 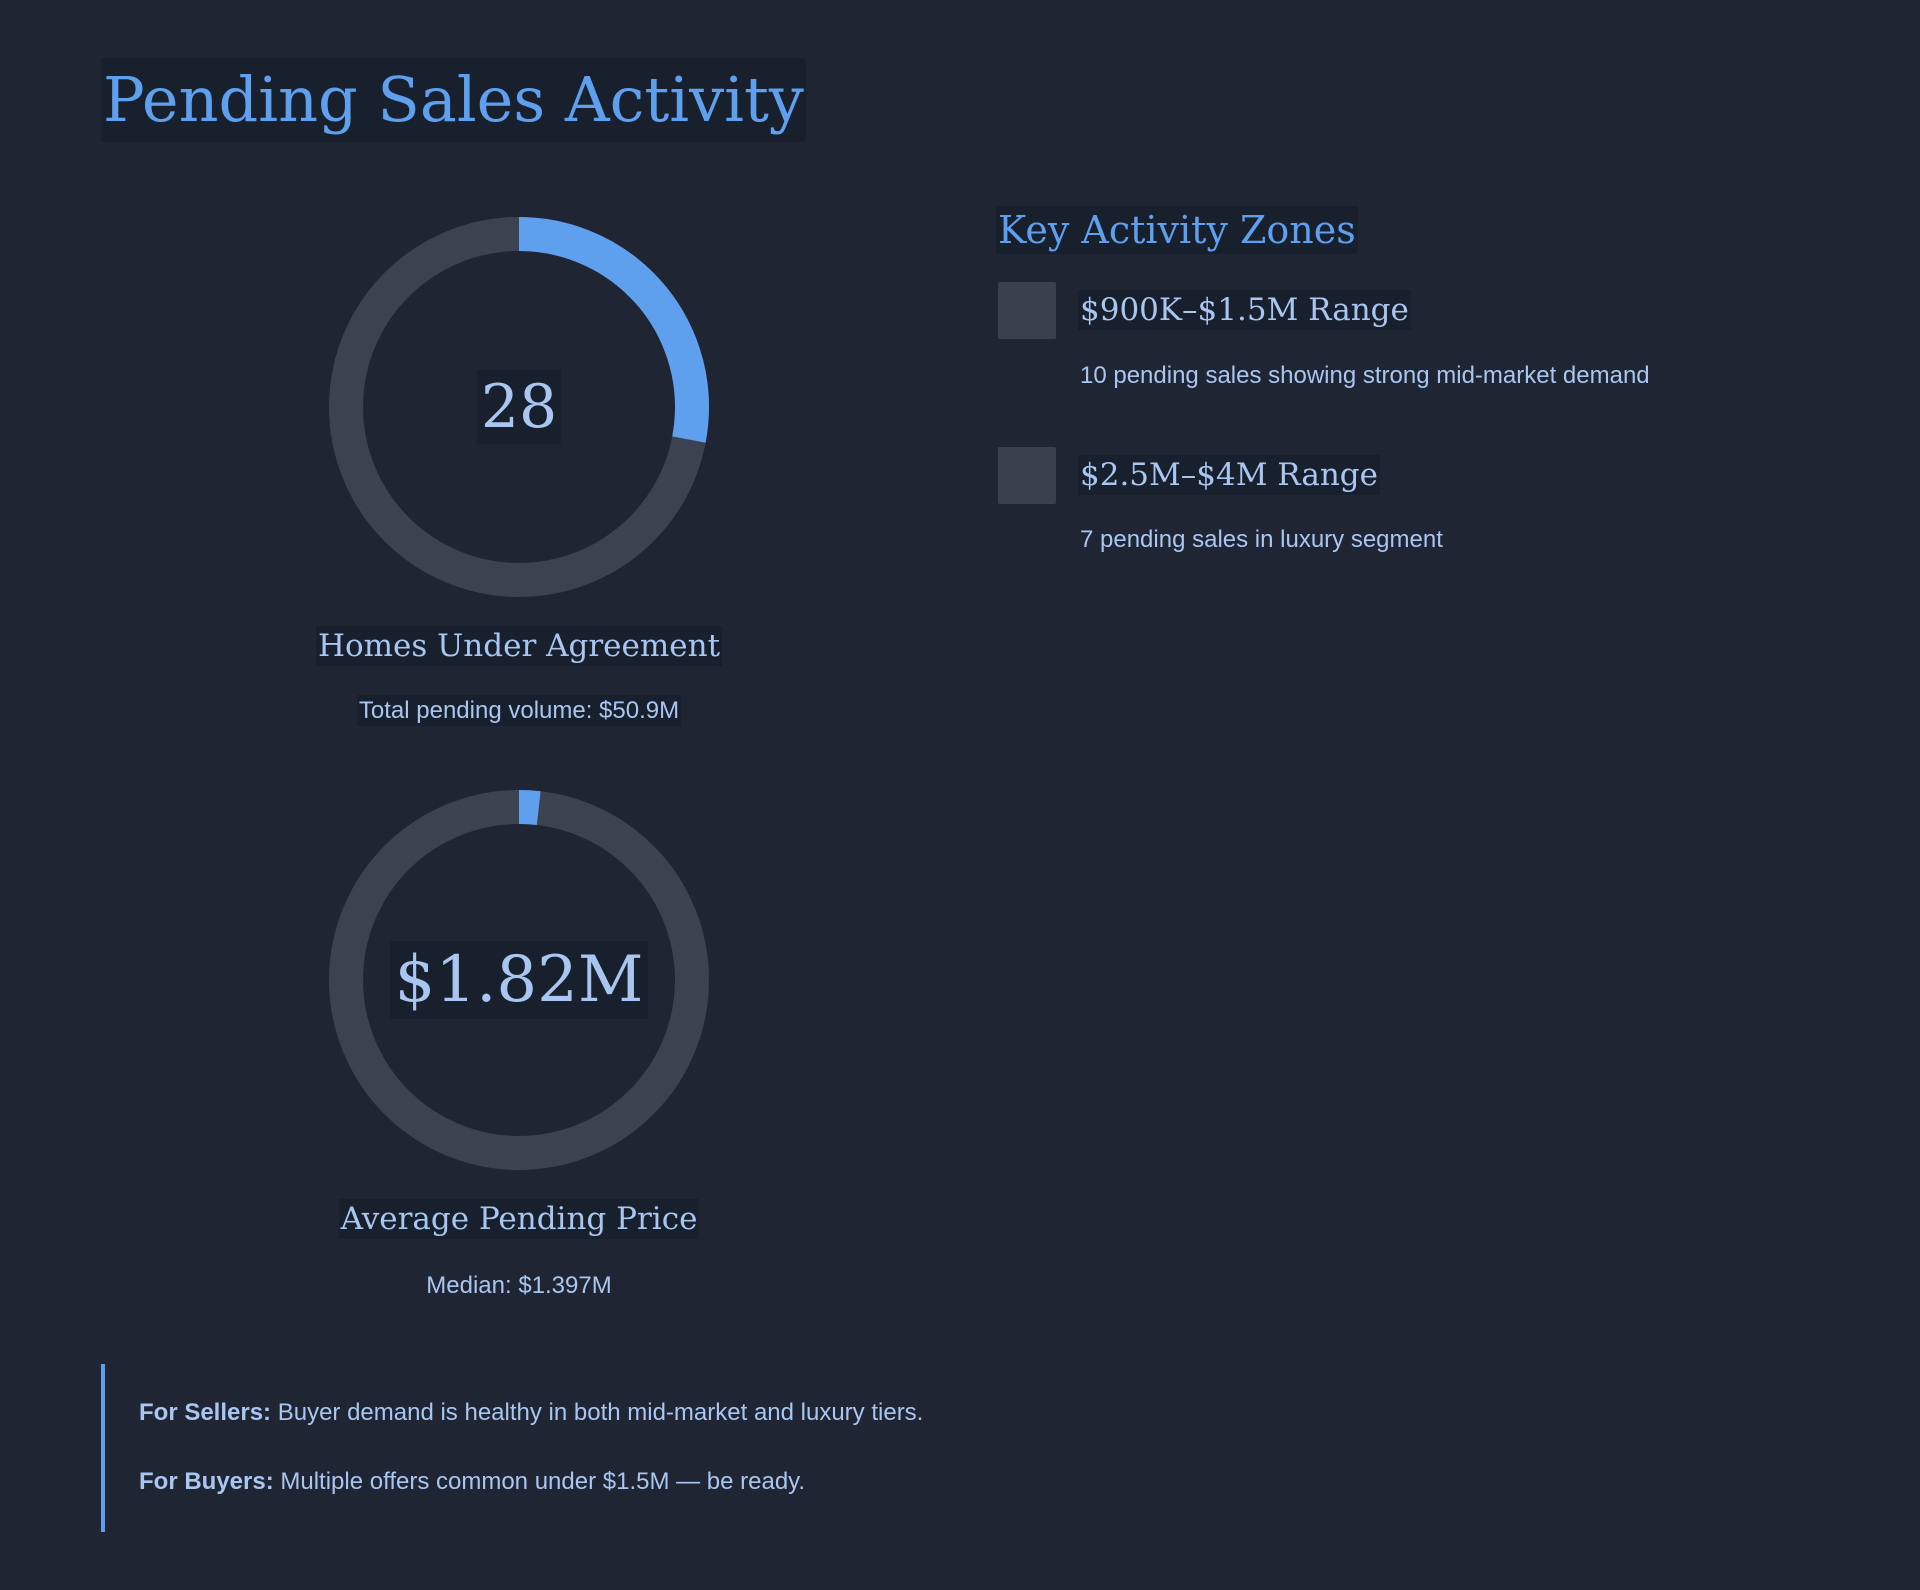 What do you see at coordinates (1261, 539) in the screenshot?
I see `zone-description: 7 pending sales in luxury segment` at bounding box center [1261, 539].